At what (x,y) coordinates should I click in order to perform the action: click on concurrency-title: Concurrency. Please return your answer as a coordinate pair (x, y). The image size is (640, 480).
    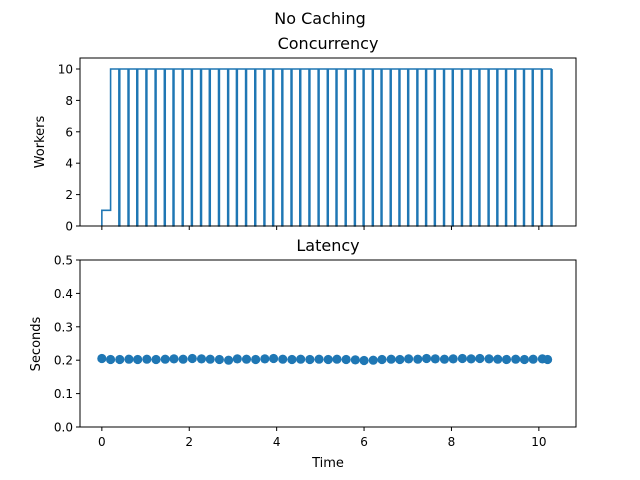
    Looking at the image, I should click on (328, 43).